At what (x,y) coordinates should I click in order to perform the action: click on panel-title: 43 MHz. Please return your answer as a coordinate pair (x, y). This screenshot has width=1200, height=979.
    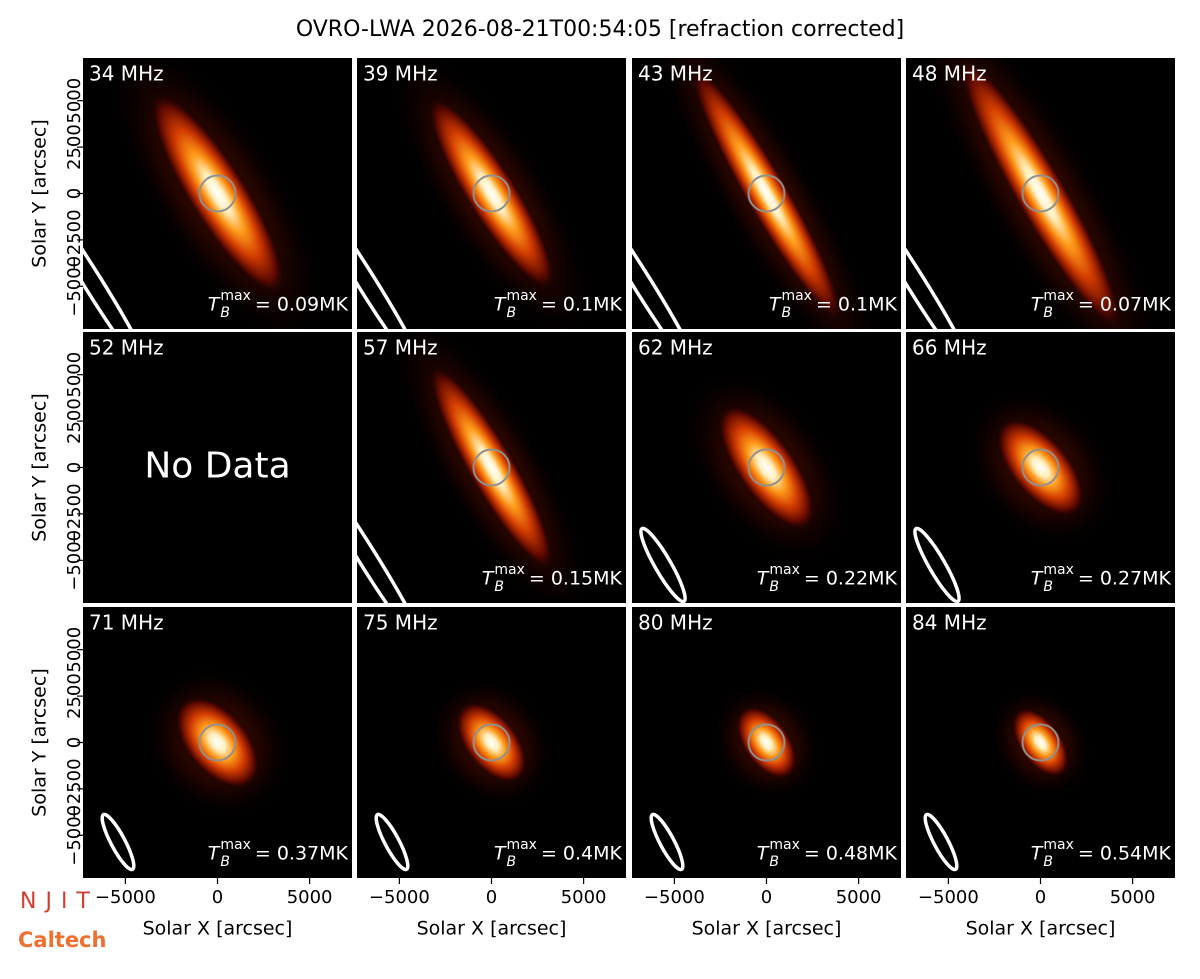
    Looking at the image, I should click on (675, 74).